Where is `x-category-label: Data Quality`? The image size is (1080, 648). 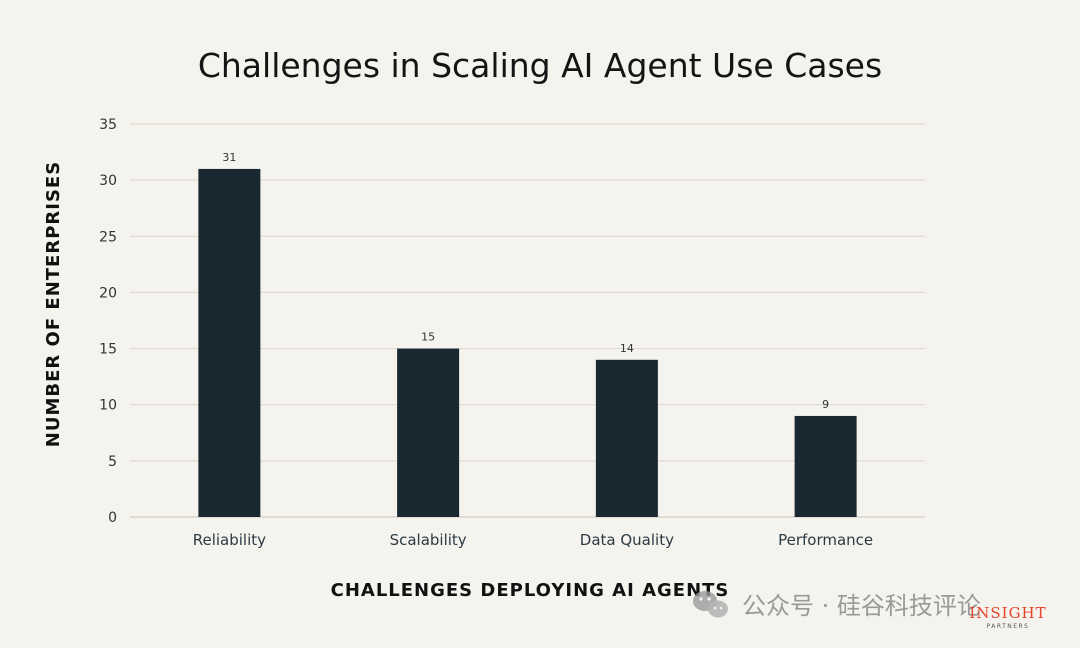 x-category-label: Data Quality is located at coordinates (627, 540).